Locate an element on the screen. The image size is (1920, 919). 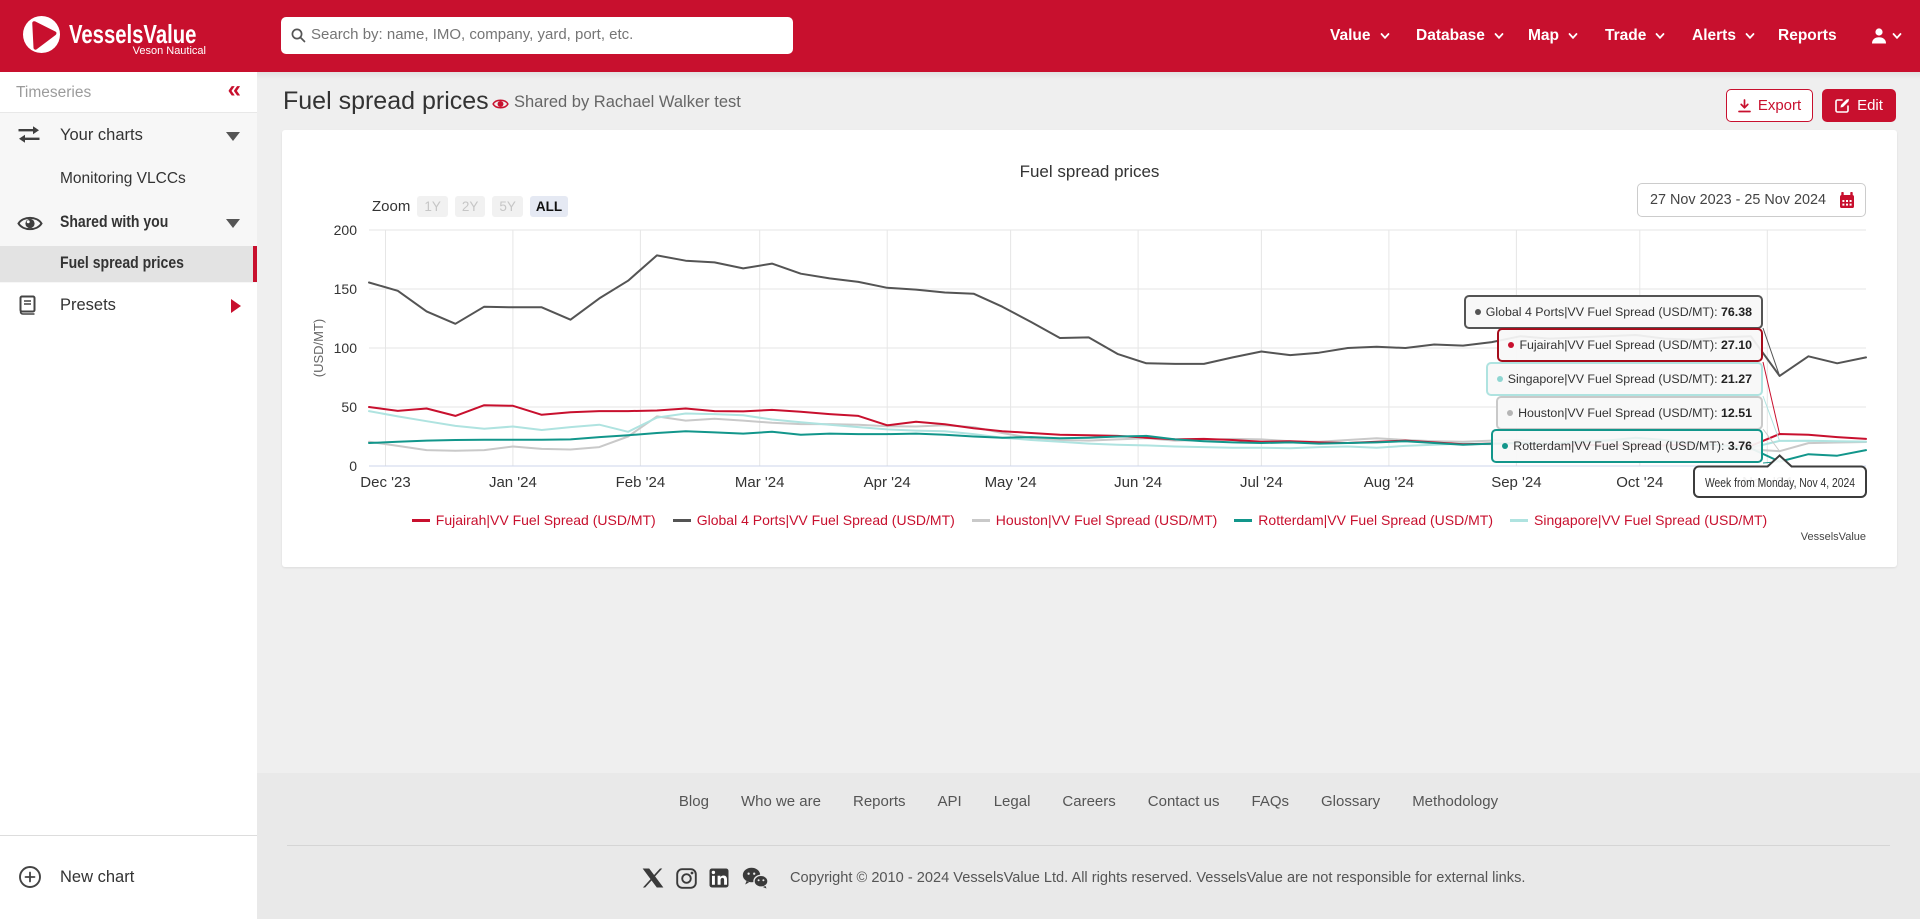
svg-text: Aug '24 is located at coordinates (1389, 482).